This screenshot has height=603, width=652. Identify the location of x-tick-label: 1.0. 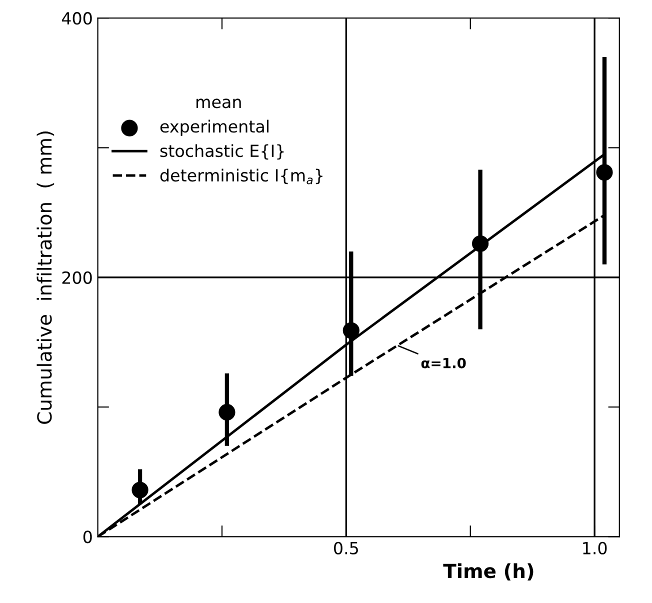
(595, 548).